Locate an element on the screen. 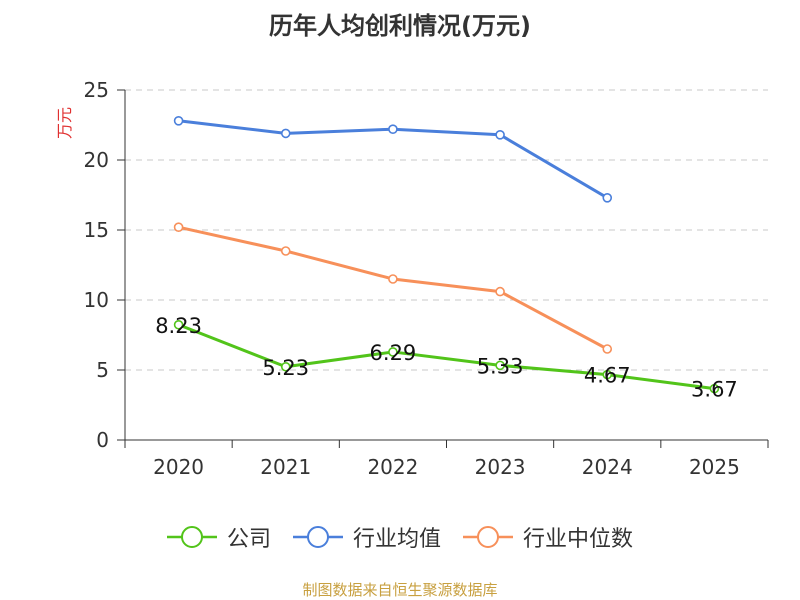 The width and height of the screenshot is (800, 600). legend-label: 公司 is located at coordinates (248, 539).